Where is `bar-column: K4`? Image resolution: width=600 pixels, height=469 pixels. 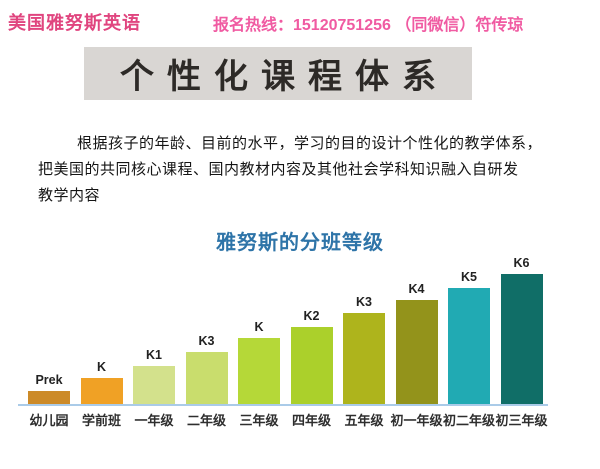 bar-column: K4 is located at coordinates (416, 343).